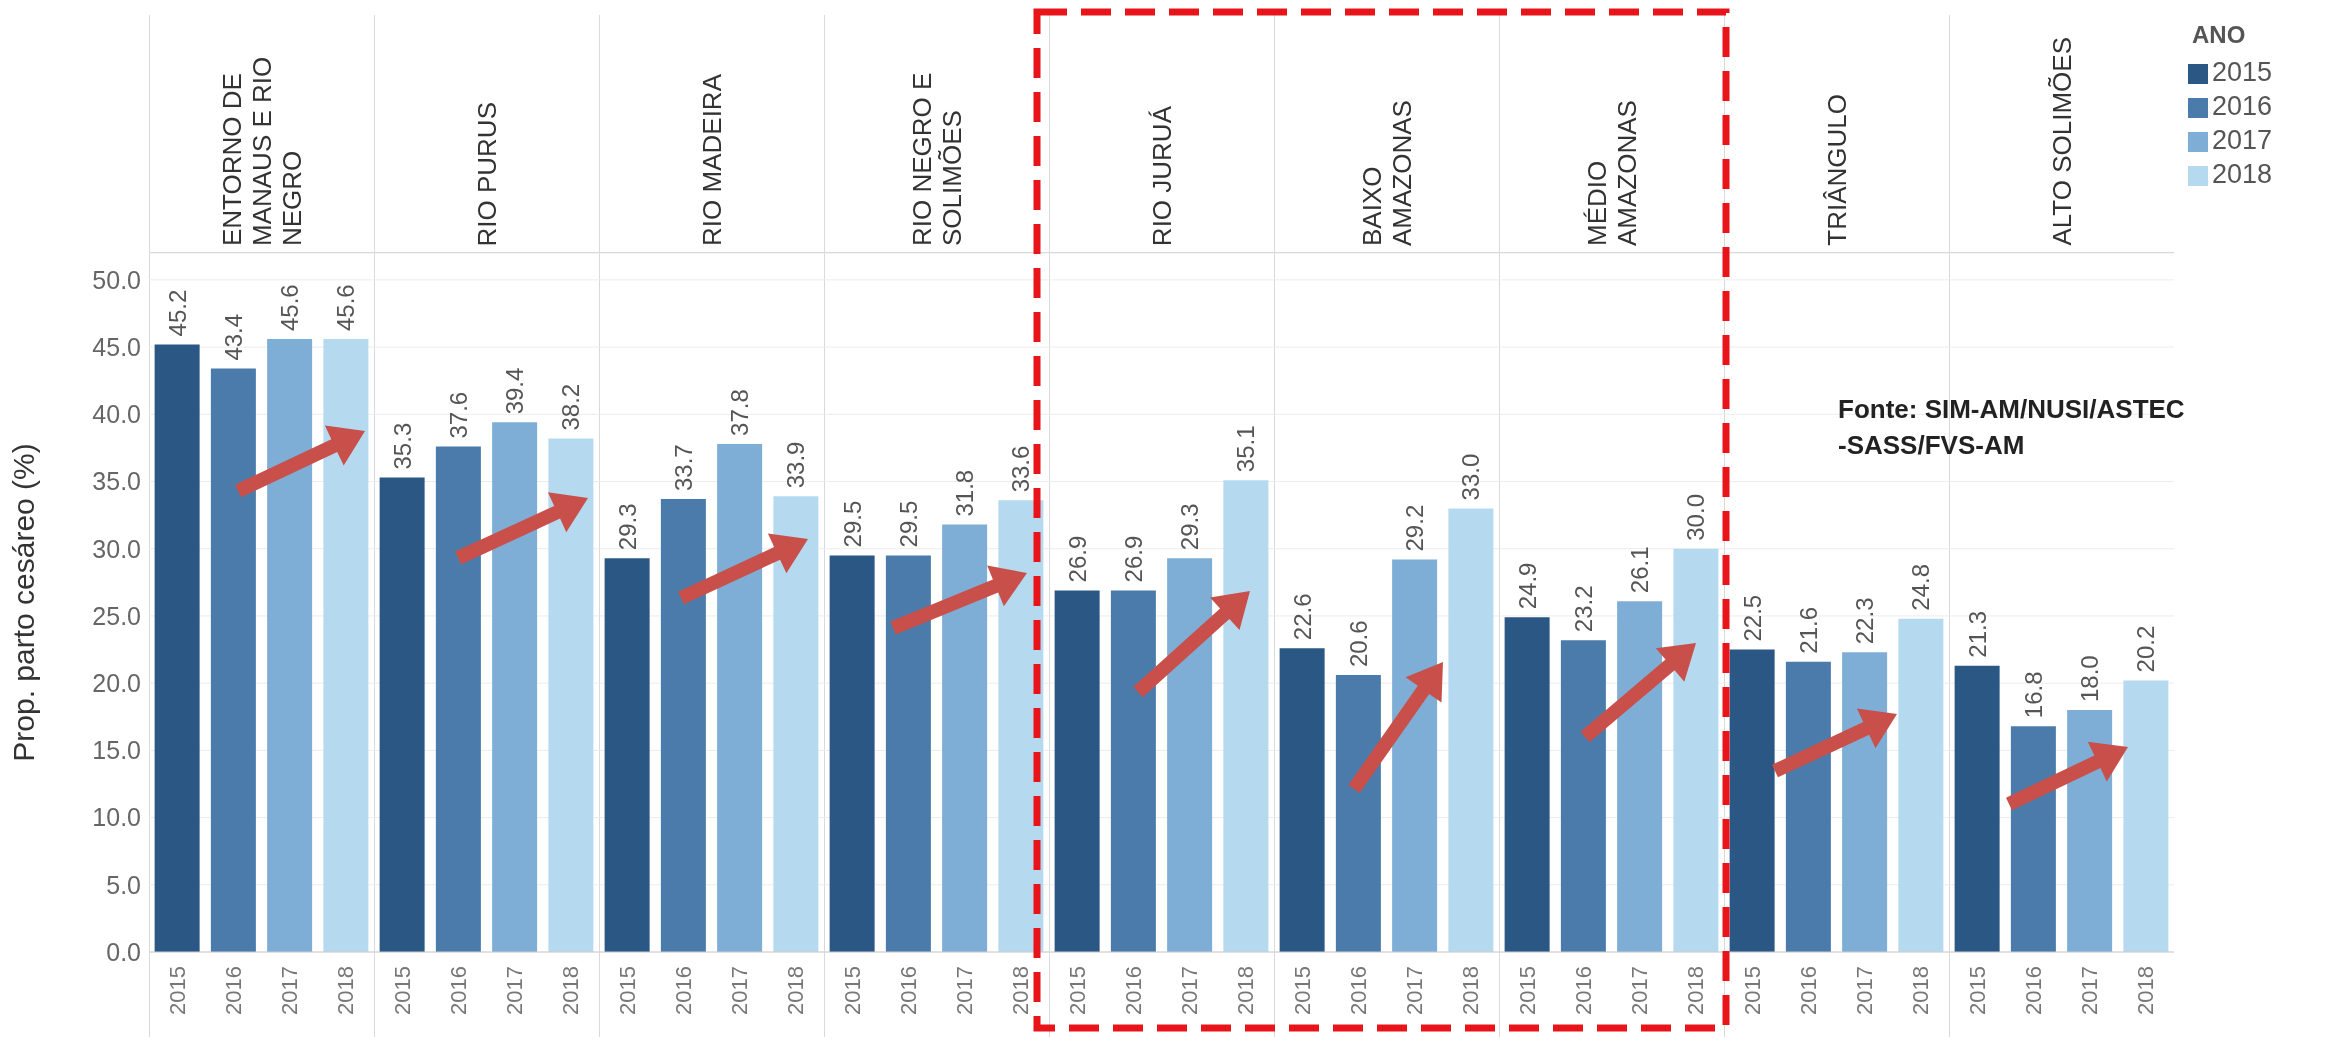 The width and height of the screenshot is (2333, 1041). What do you see at coordinates (2062, 142) in the screenshot?
I see `chart-title: ALTO SOLIMÕES` at bounding box center [2062, 142].